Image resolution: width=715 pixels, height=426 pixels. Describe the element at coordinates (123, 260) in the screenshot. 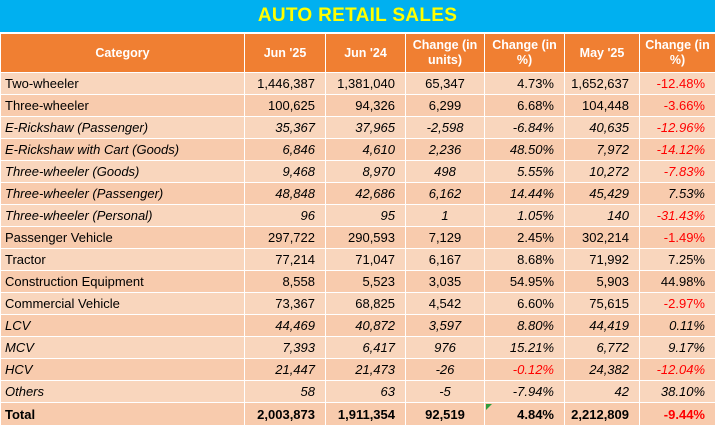

I see `cell-category: Tractor` at that location.